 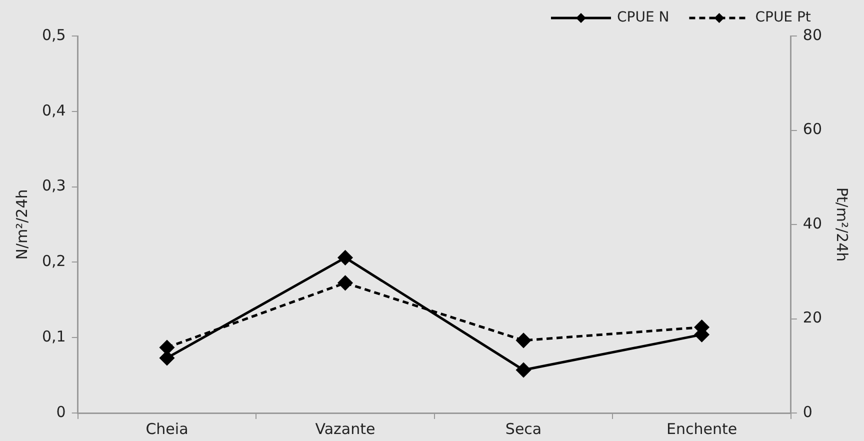 What do you see at coordinates (61, 411) in the screenshot?
I see `y-tick-label: 0` at bounding box center [61, 411].